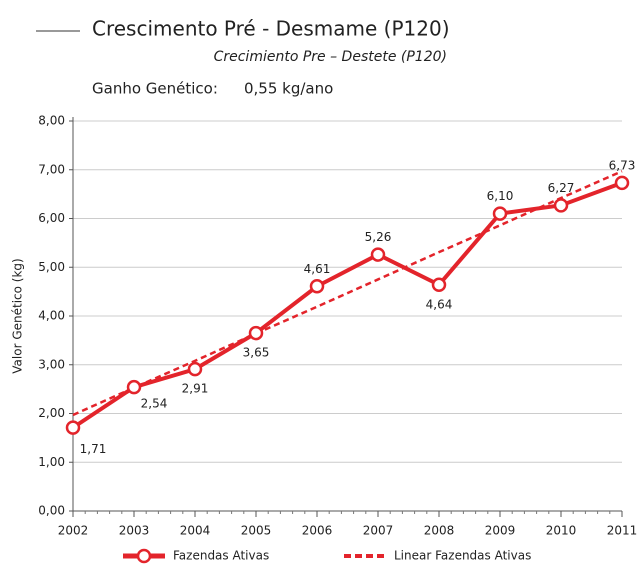 This screenshot has width=637, height=568. I want to click on y-tick-label: 2,00, so click(51, 413).